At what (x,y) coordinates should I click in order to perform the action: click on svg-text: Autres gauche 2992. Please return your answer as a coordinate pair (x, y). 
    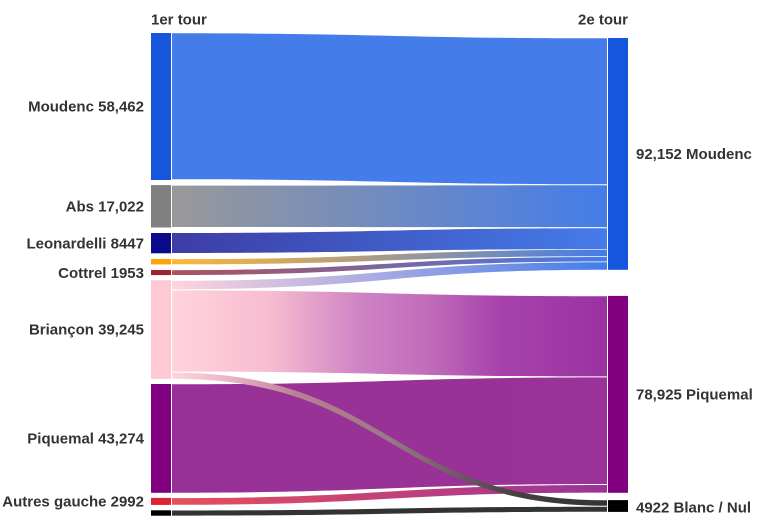
    Looking at the image, I should click on (73, 502).